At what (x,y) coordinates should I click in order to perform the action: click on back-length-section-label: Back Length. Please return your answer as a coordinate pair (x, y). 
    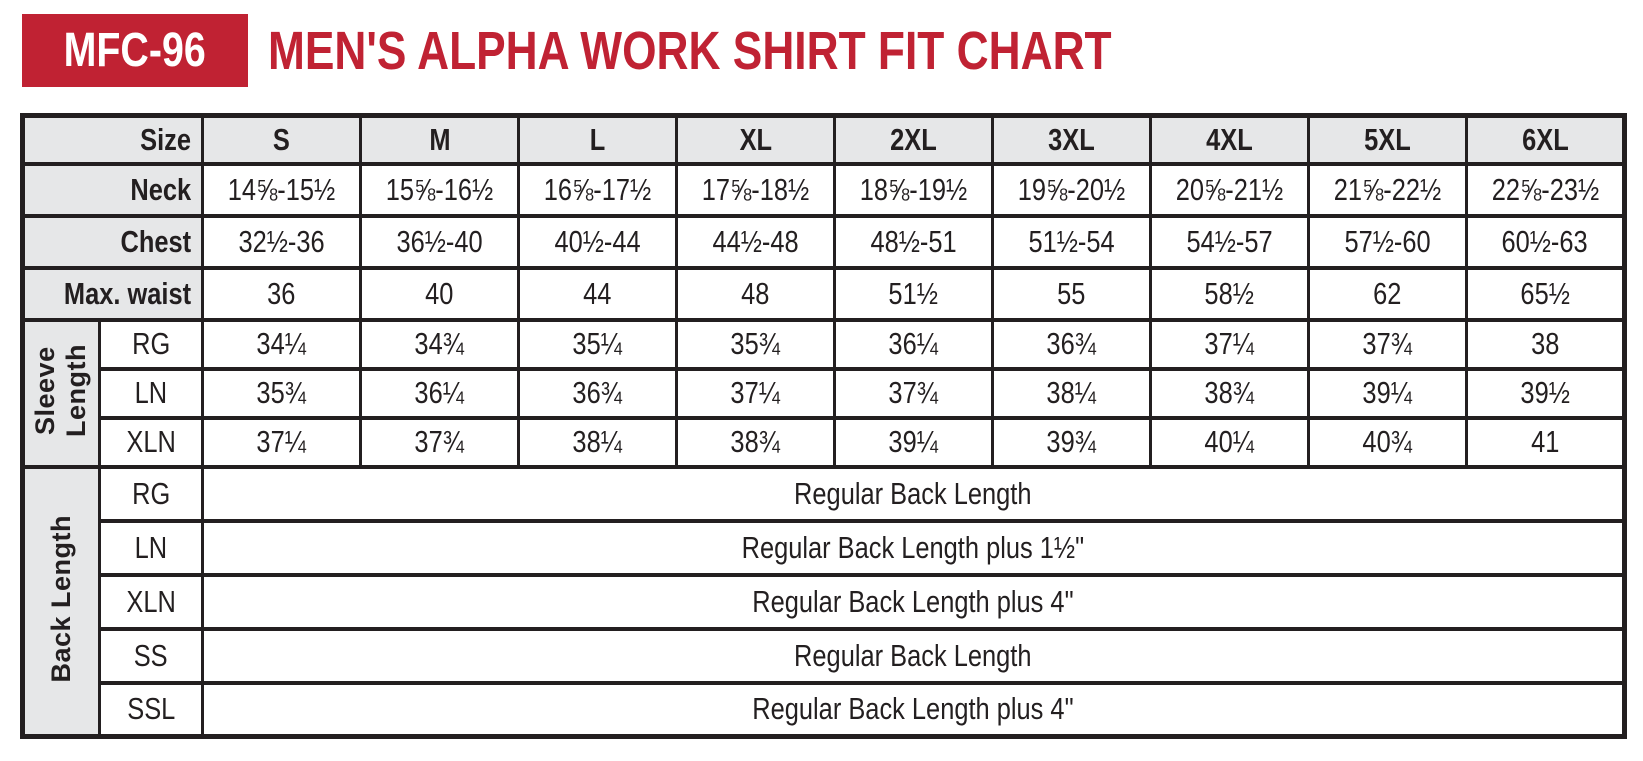
    Looking at the image, I should click on (61, 601).